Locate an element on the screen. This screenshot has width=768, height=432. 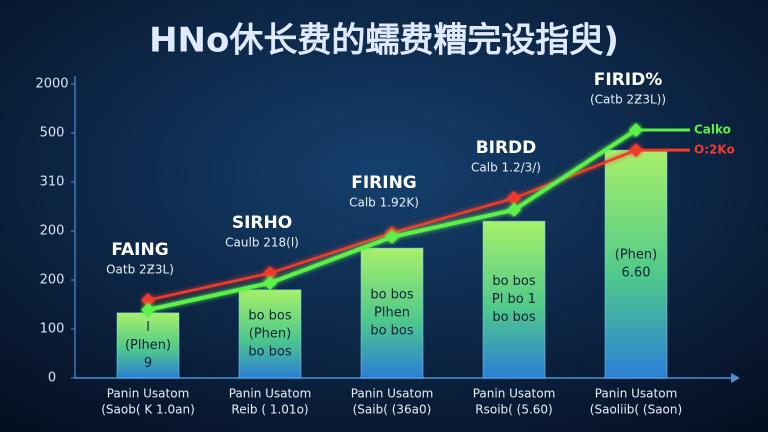
annotation-subtitle: Oatb 2Ƶ3L) is located at coordinates (140, 270).